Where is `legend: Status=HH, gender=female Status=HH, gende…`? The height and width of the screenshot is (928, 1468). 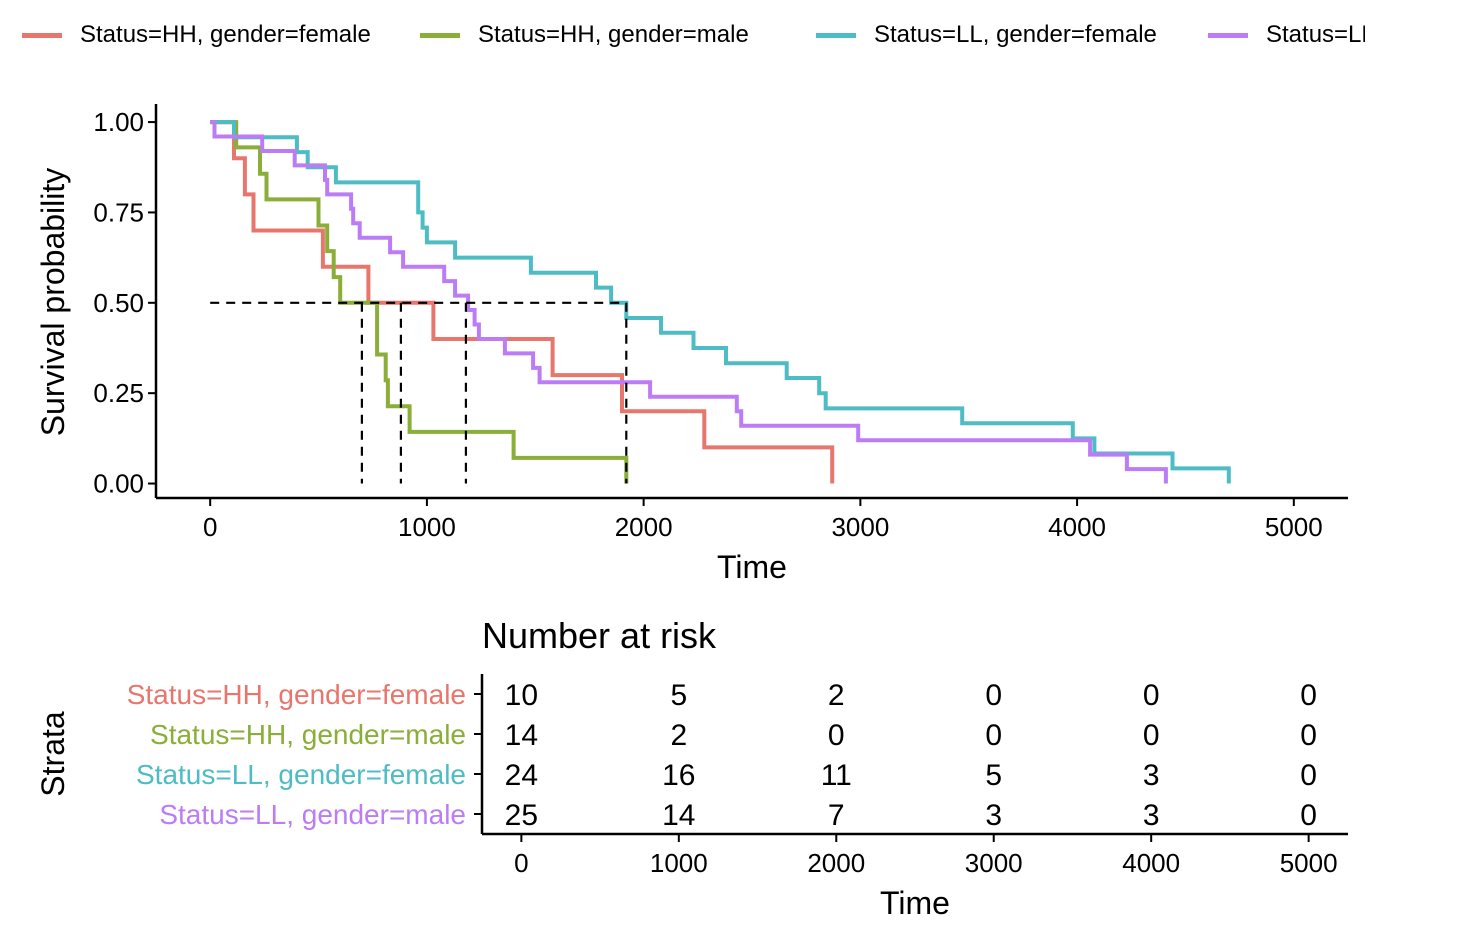 legend: Status=HH, gender=female Status=HH, gende… is located at coordinates (682, 35).